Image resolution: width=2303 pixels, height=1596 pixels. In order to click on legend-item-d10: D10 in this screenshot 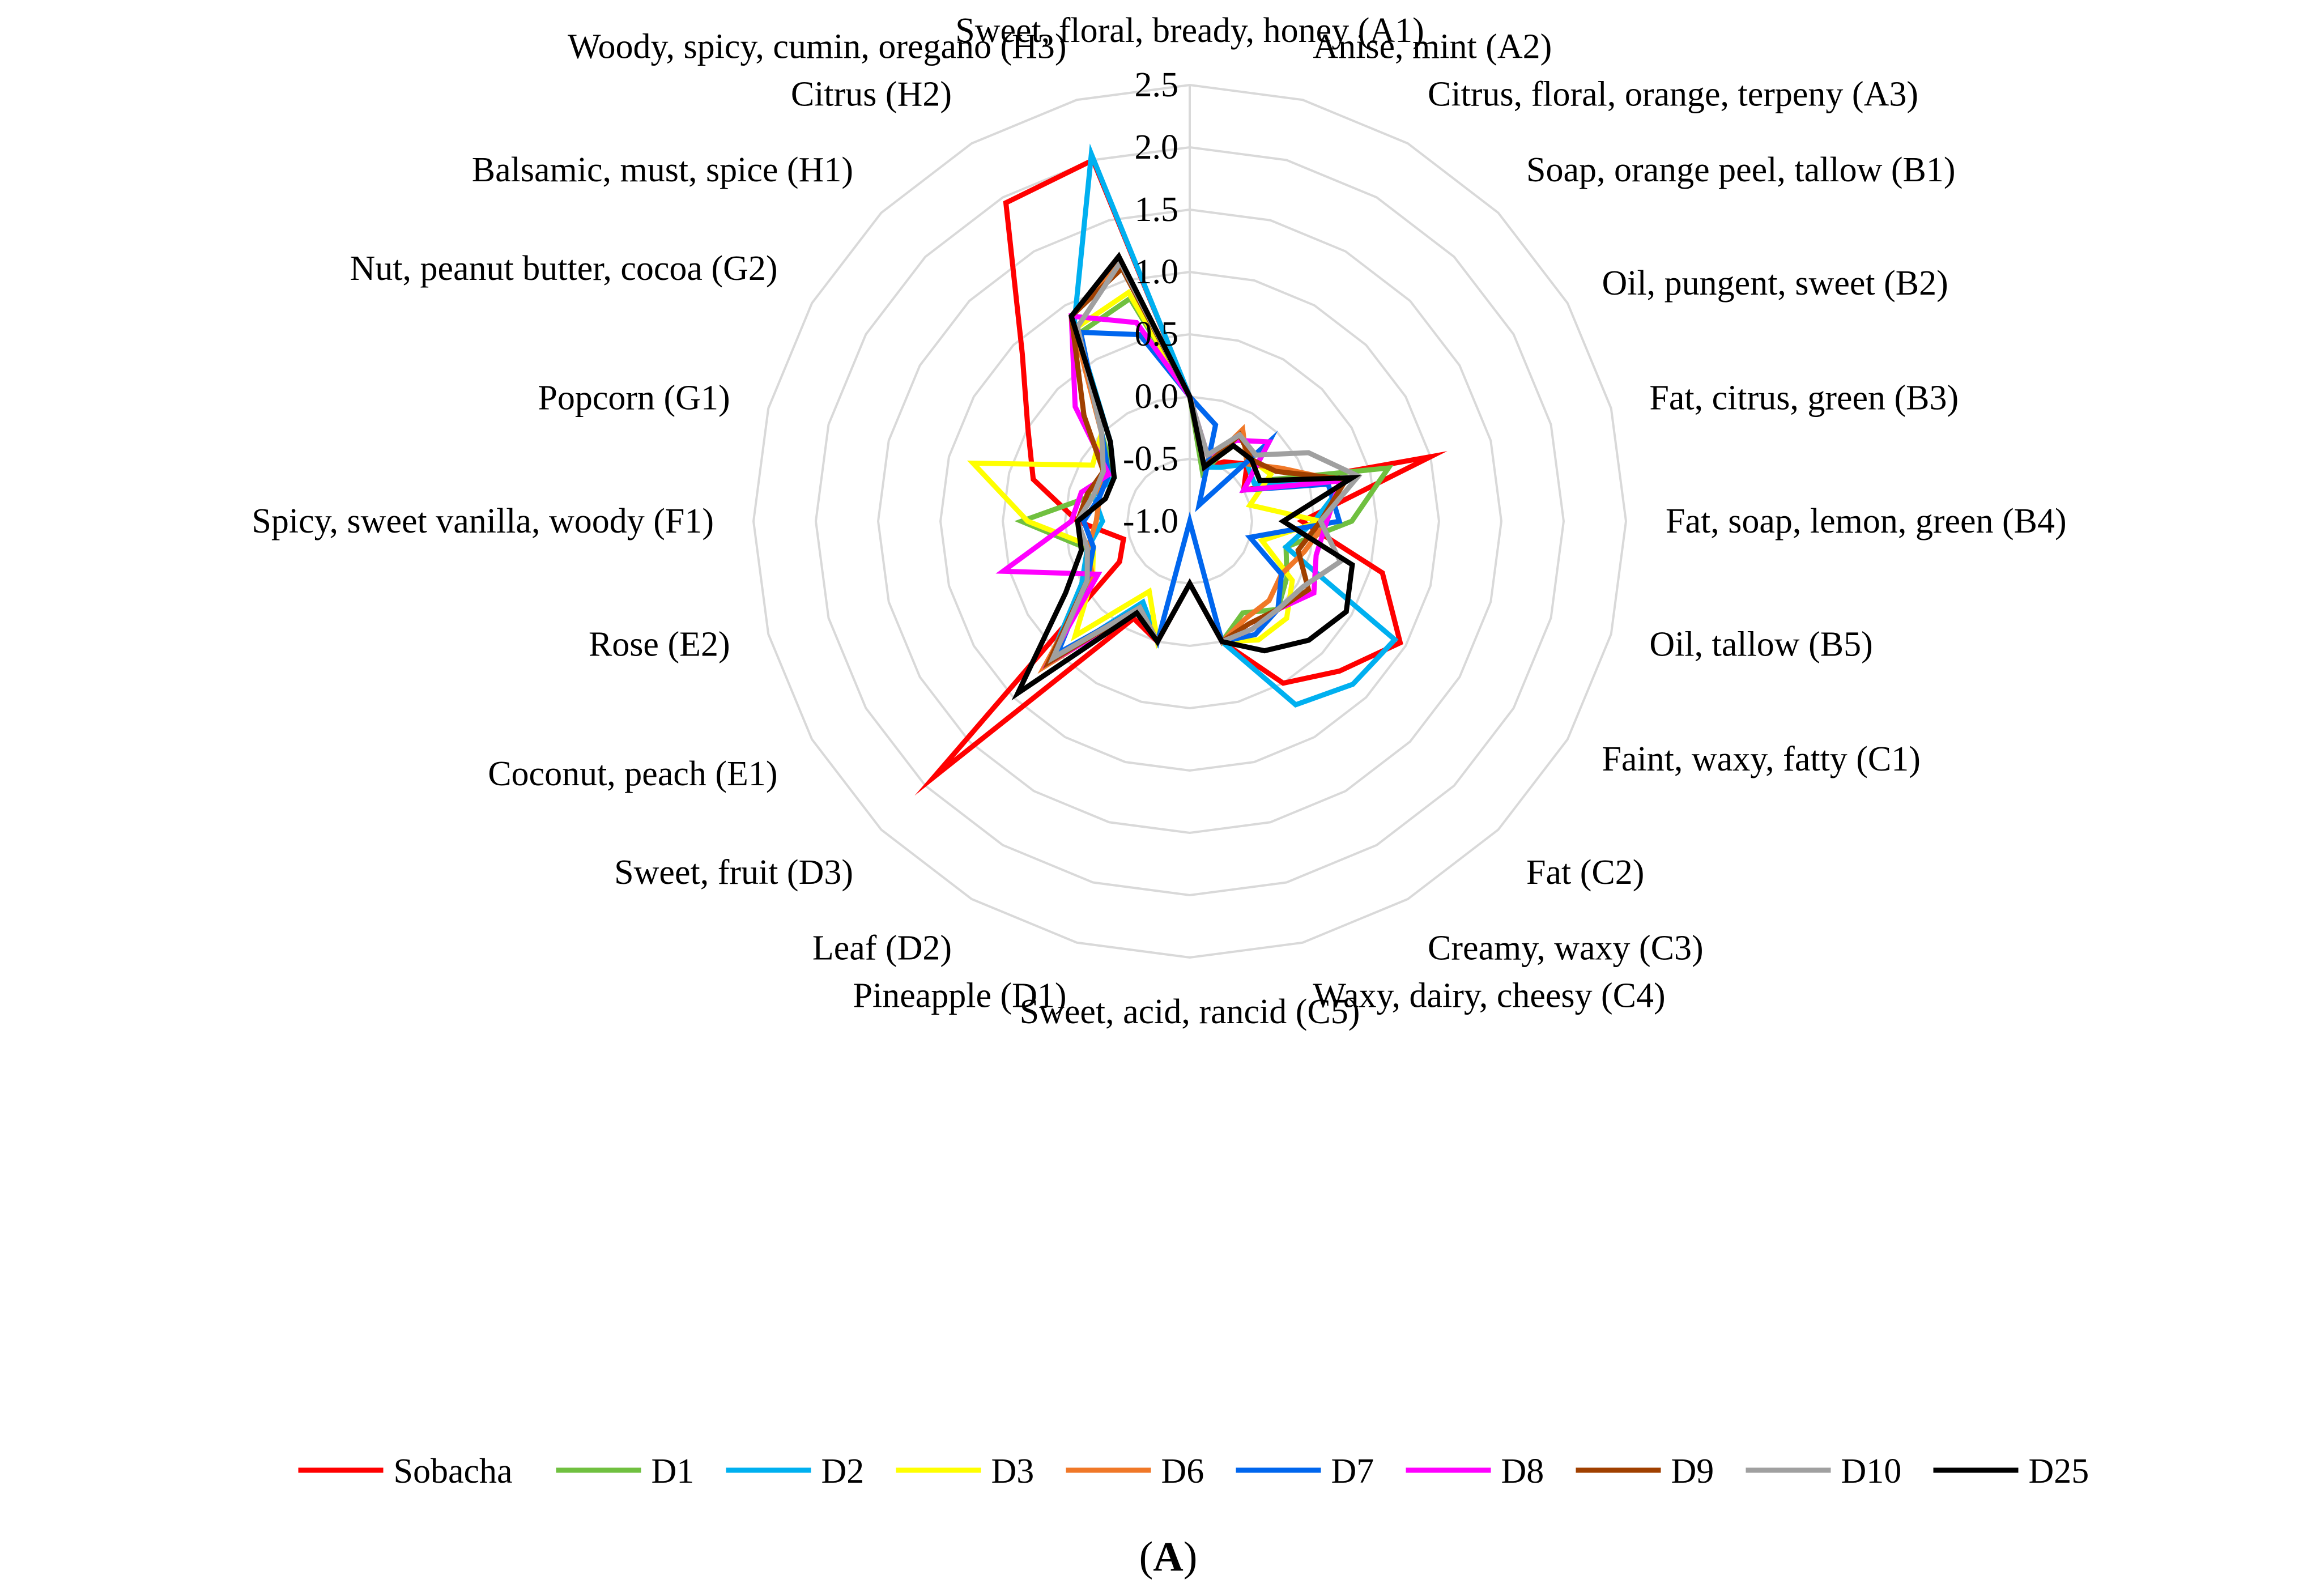, I will do `click(1824, 1471)`.